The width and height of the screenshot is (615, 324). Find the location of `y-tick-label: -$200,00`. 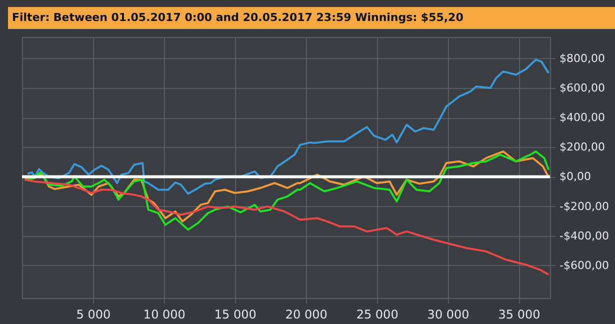

y-tick-label: -$200,00 is located at coordinates (584, 206).